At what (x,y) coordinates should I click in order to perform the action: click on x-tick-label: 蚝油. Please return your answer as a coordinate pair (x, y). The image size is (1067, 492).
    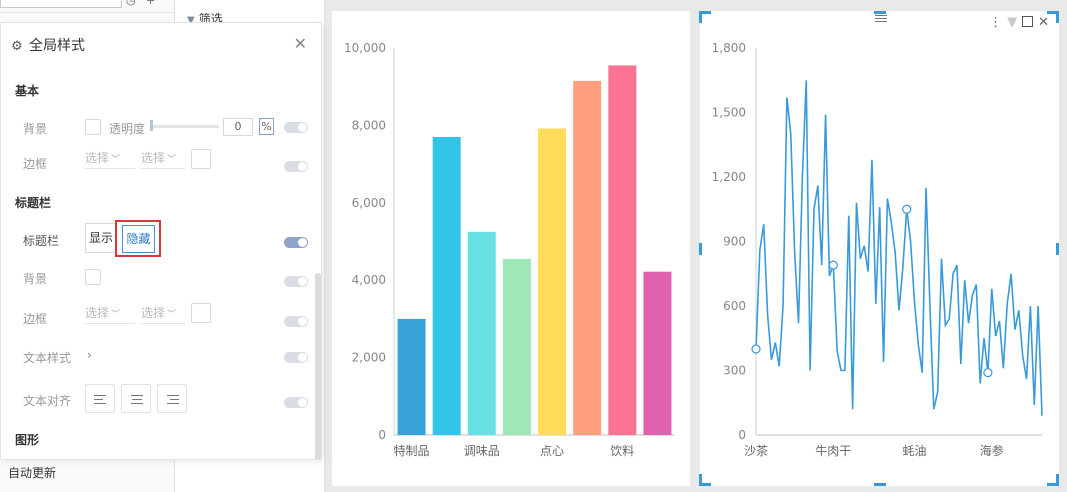
    Looking at the image, I should click on (914, 451).